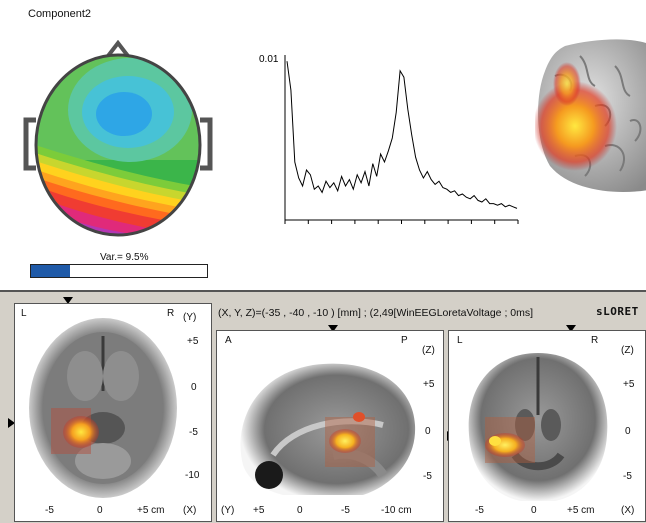 Image resolution: width=646 pixels, height=523 pixels. Describe the element at coordinates (11, 423) in the screenshot. I see `axial-y-marker` at that location.